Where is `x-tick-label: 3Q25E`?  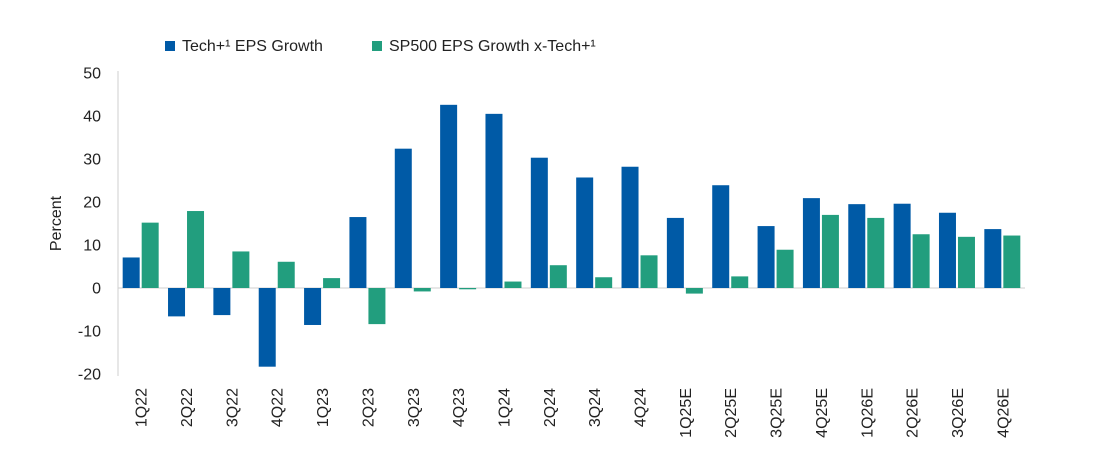 x-tick-label: 3Q25E is located at coordinates (777, 413).